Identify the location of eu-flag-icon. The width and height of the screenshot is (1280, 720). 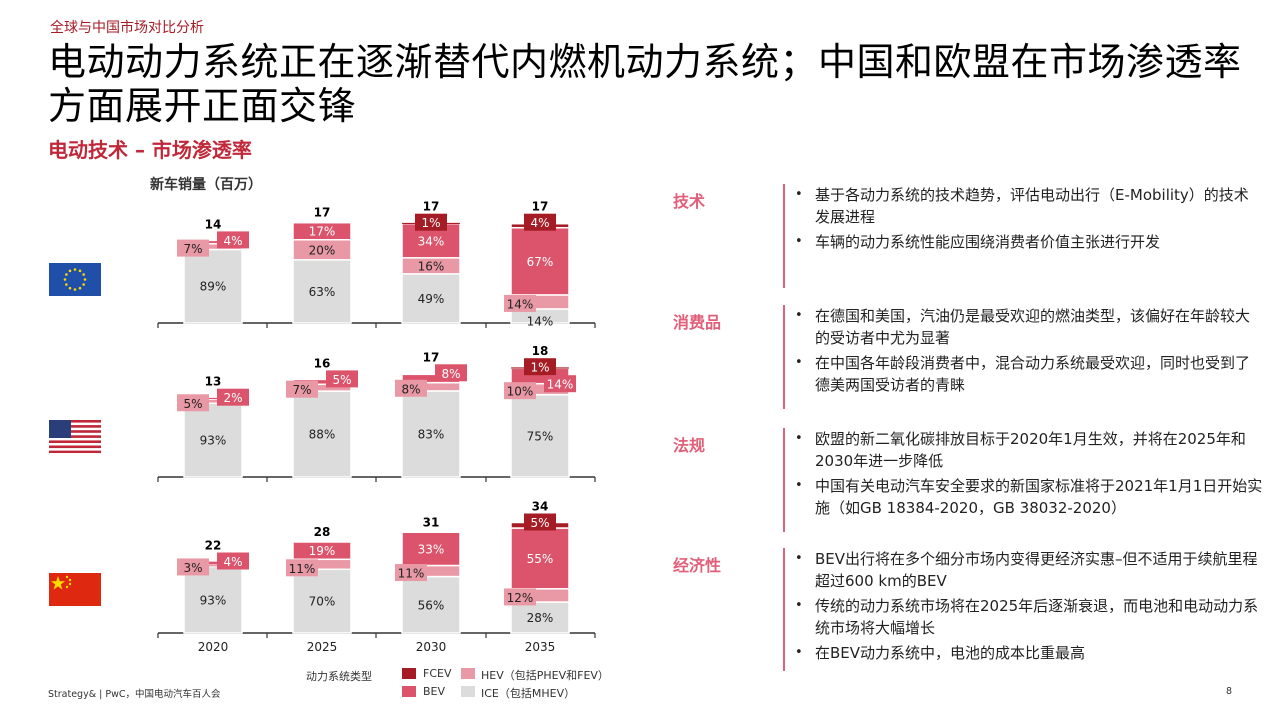
(75, 279).